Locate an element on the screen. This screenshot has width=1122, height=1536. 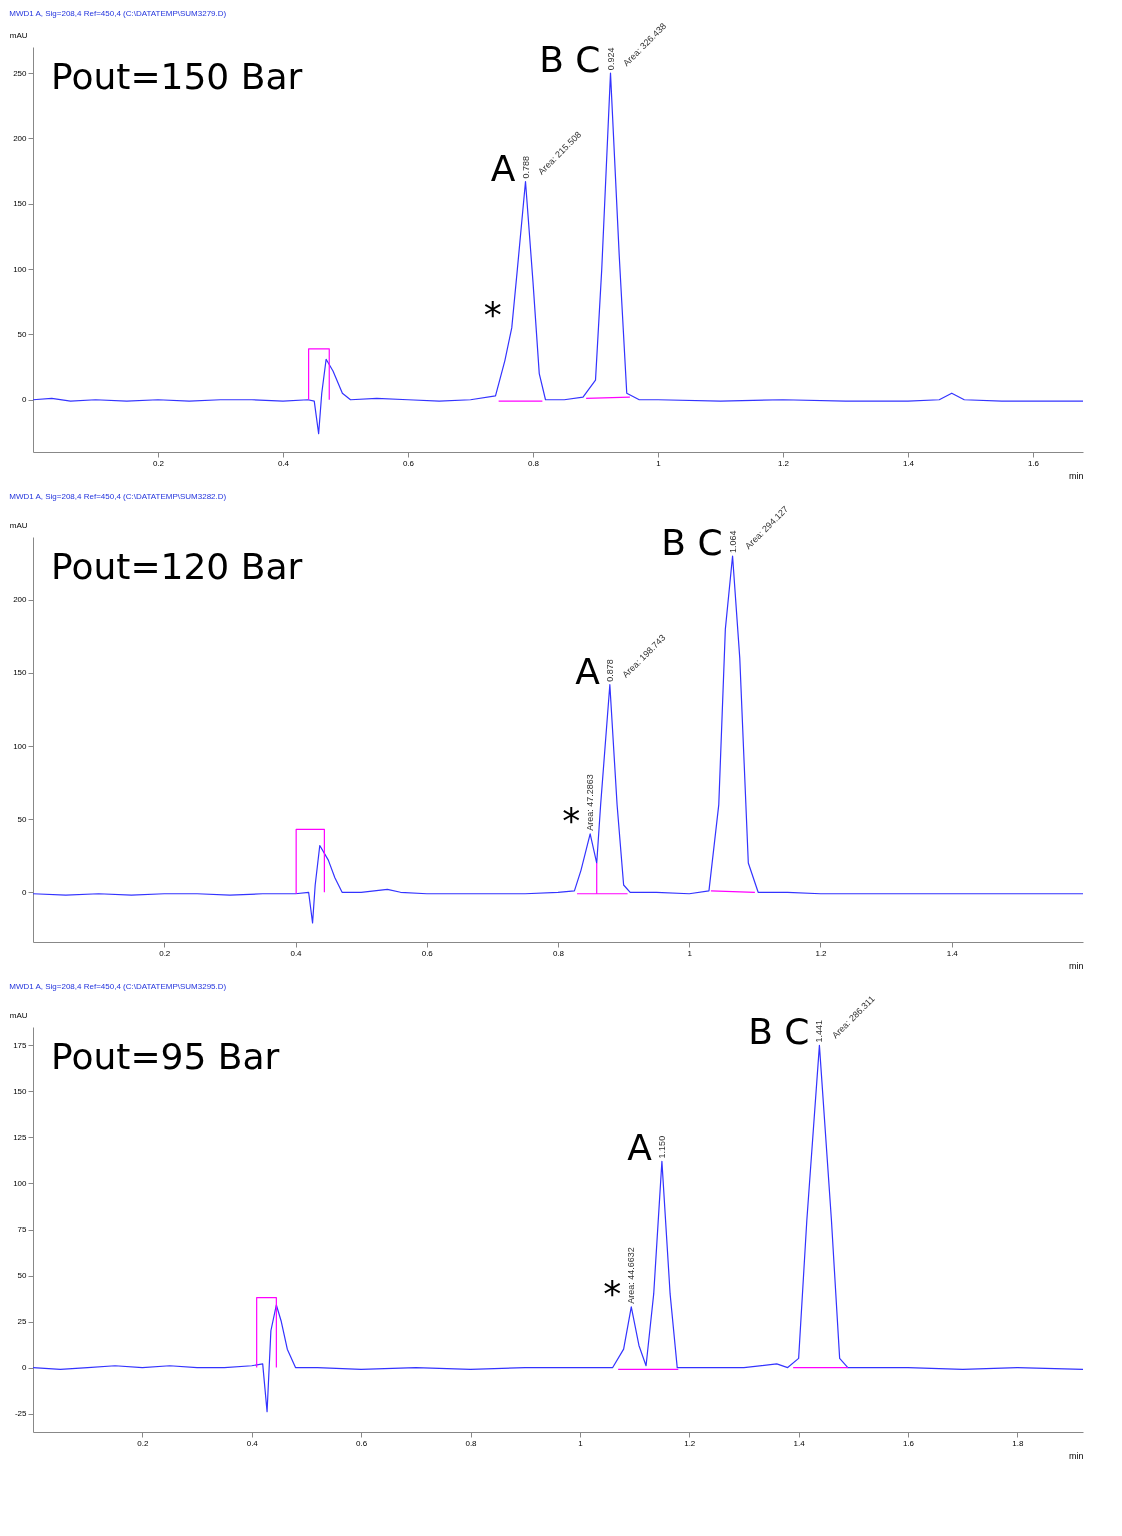
annotation: 0.788 is located at coordinates (525, 167).